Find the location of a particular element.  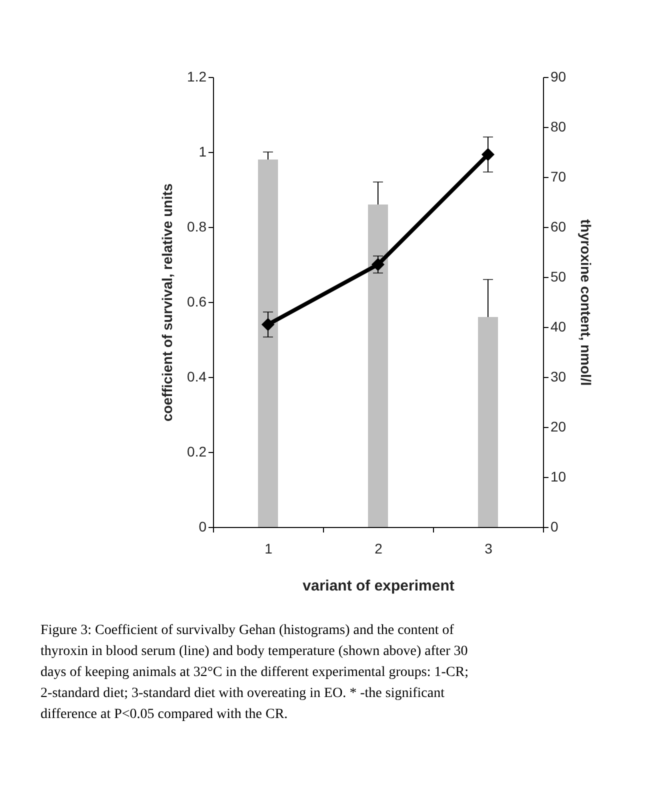

y2-tick-label: 80 is located at coordinates (558, 126).